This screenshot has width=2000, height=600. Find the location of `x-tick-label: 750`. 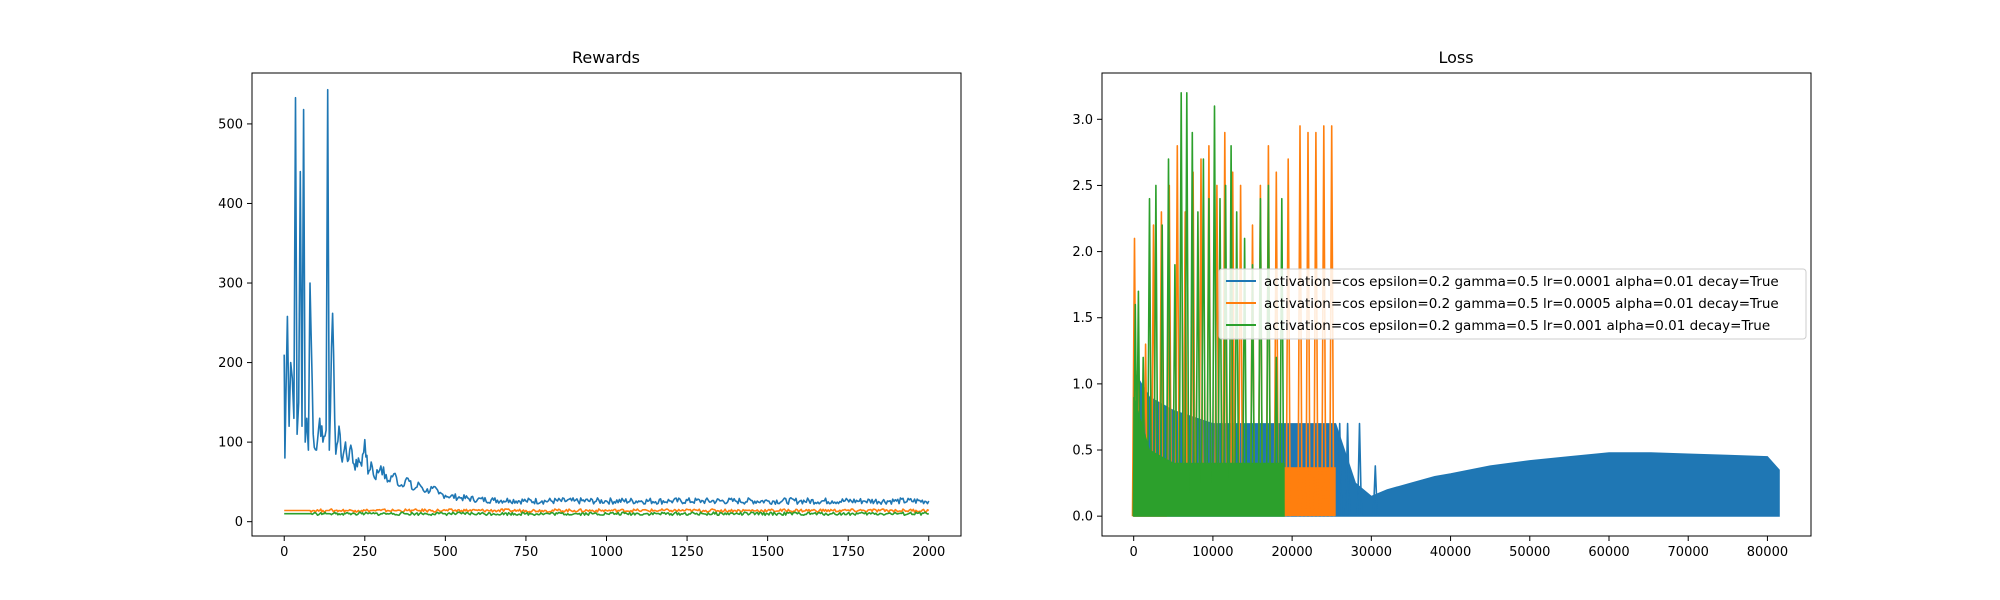

x-tick-label: 750 is located at coordinates (526, 552).